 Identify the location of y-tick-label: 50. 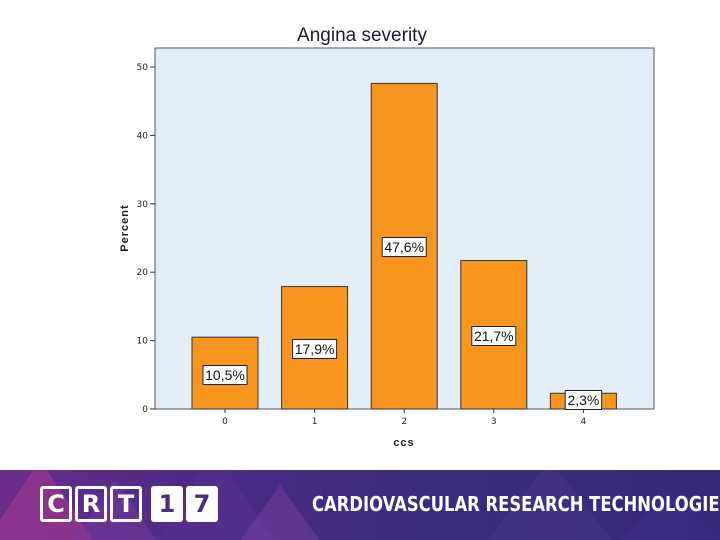
(143, 68).